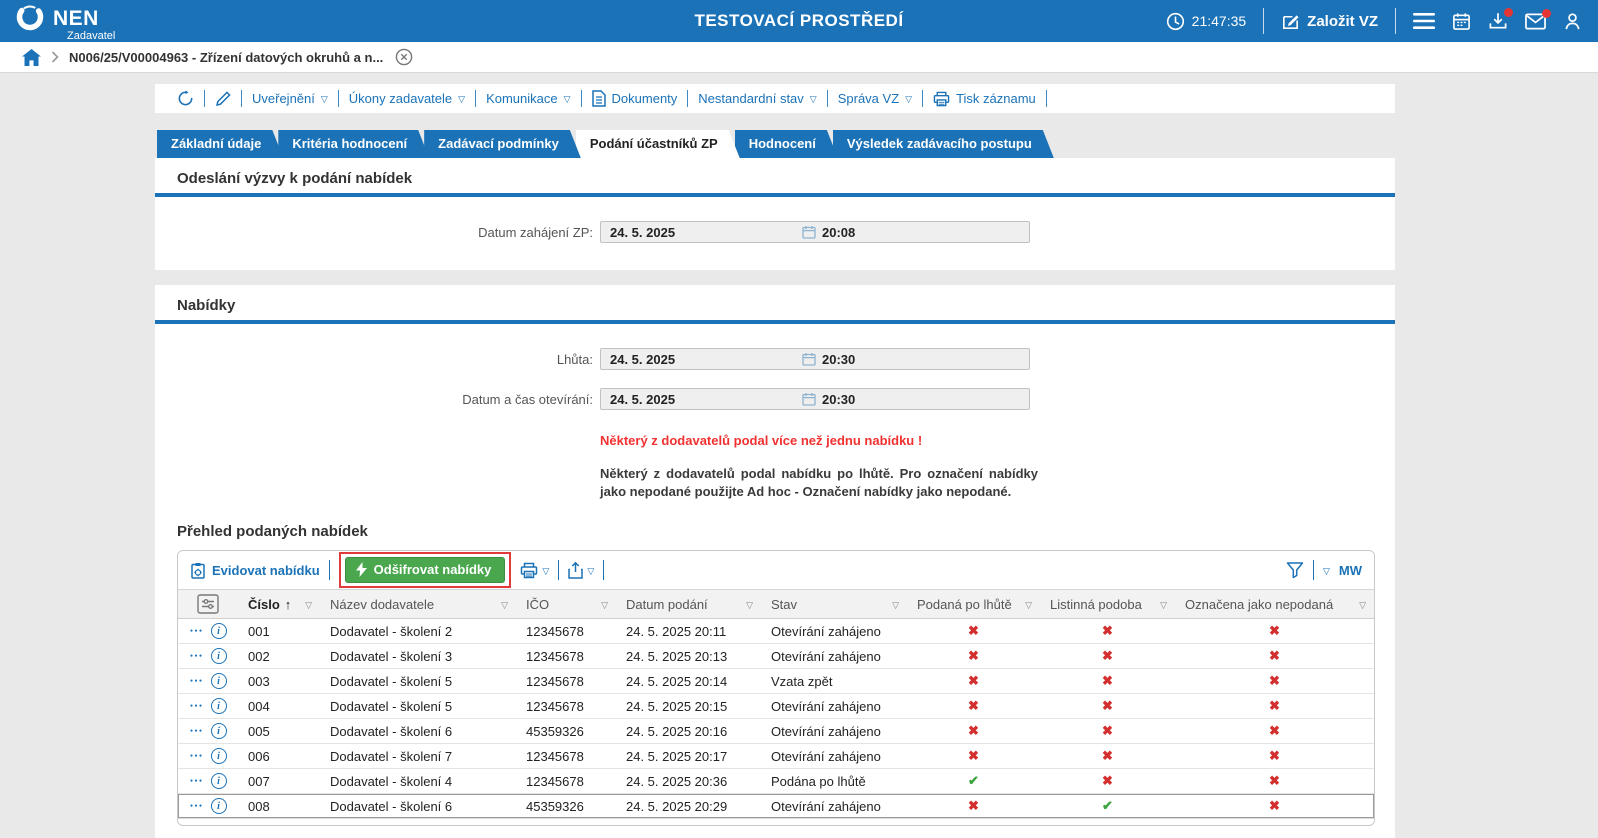 The image size is (1598, 838). Describe the element at coordinates (538, 604) in the screenshot. I see `column-label: IČO` at that location.